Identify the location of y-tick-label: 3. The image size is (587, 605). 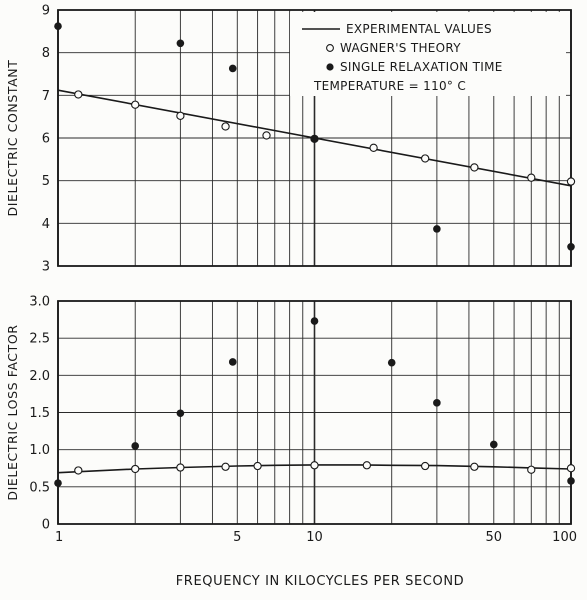
(46, 267).